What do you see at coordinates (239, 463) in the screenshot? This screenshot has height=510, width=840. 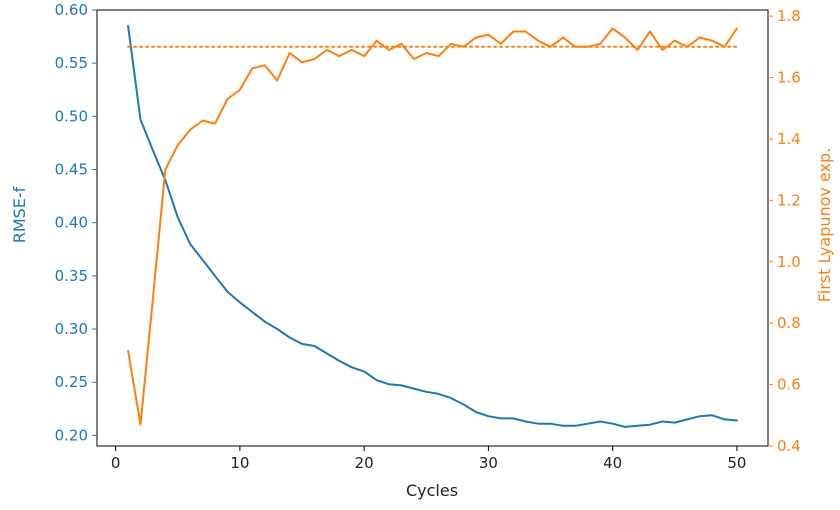 I see `x-tick-label: 10` at bounding box center [239, 463].